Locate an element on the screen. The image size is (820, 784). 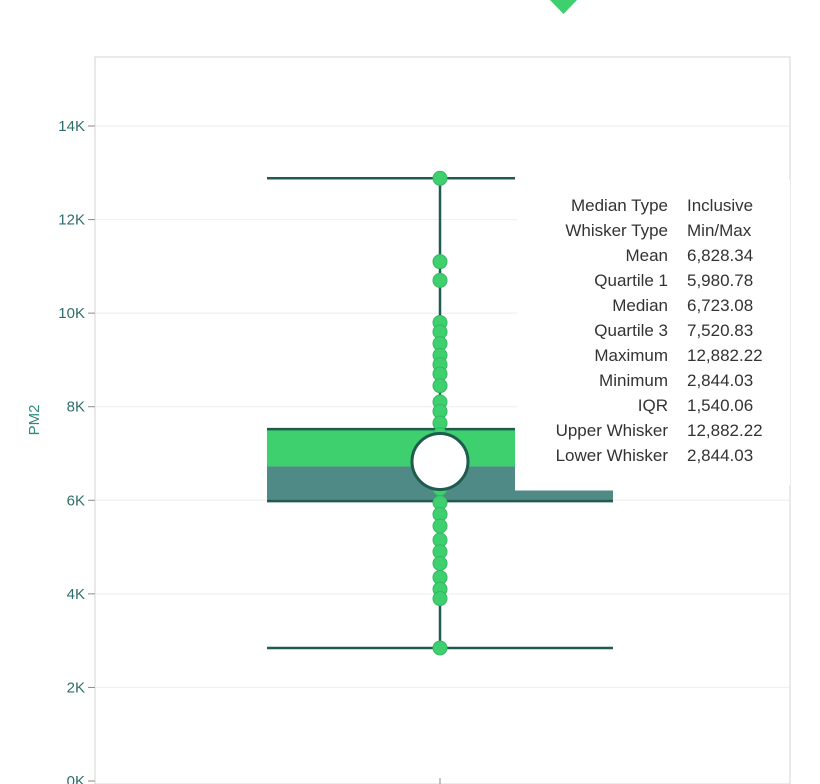
y-tick-label: 12K is located at coordinates (71, 220).